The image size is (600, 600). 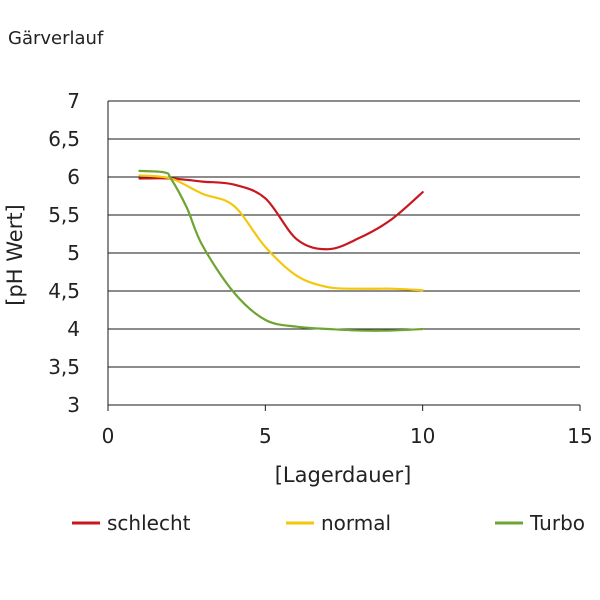 What do you see at coordinates (108, 436) in the screenshot?
I see `x-tick-label: 0` at bounding box center [108, 436].